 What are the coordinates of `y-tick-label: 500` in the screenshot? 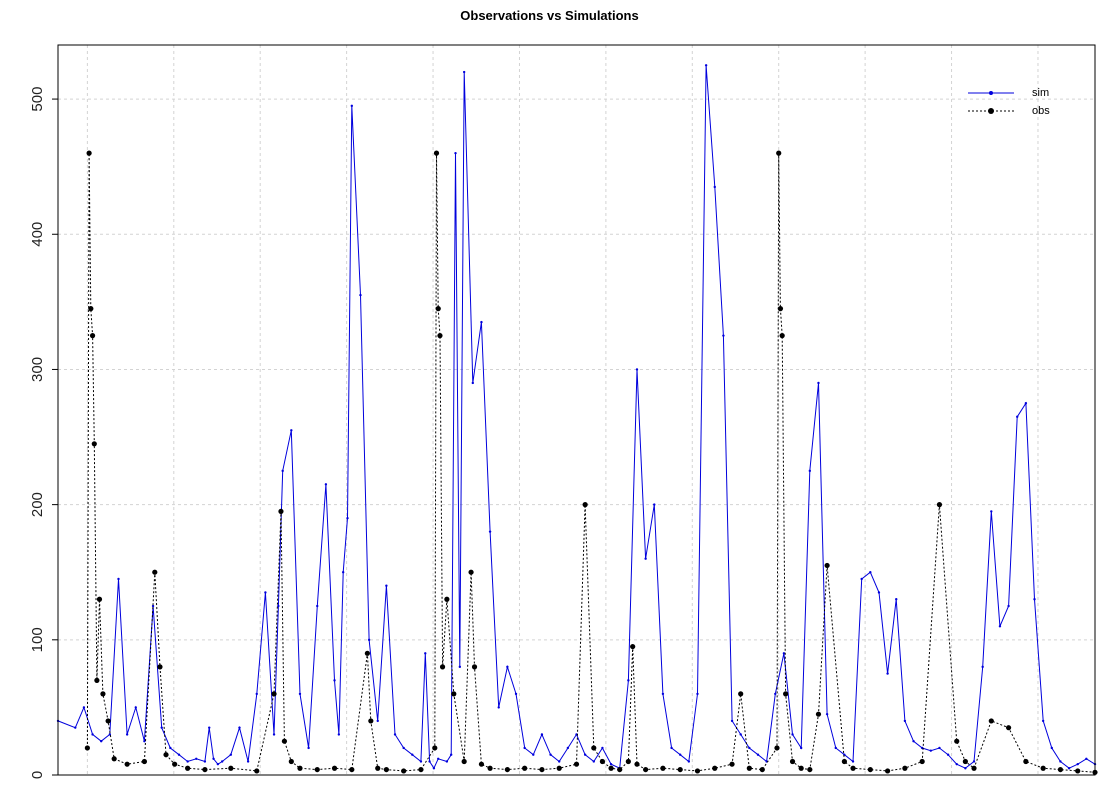 It's located at (37, 99).